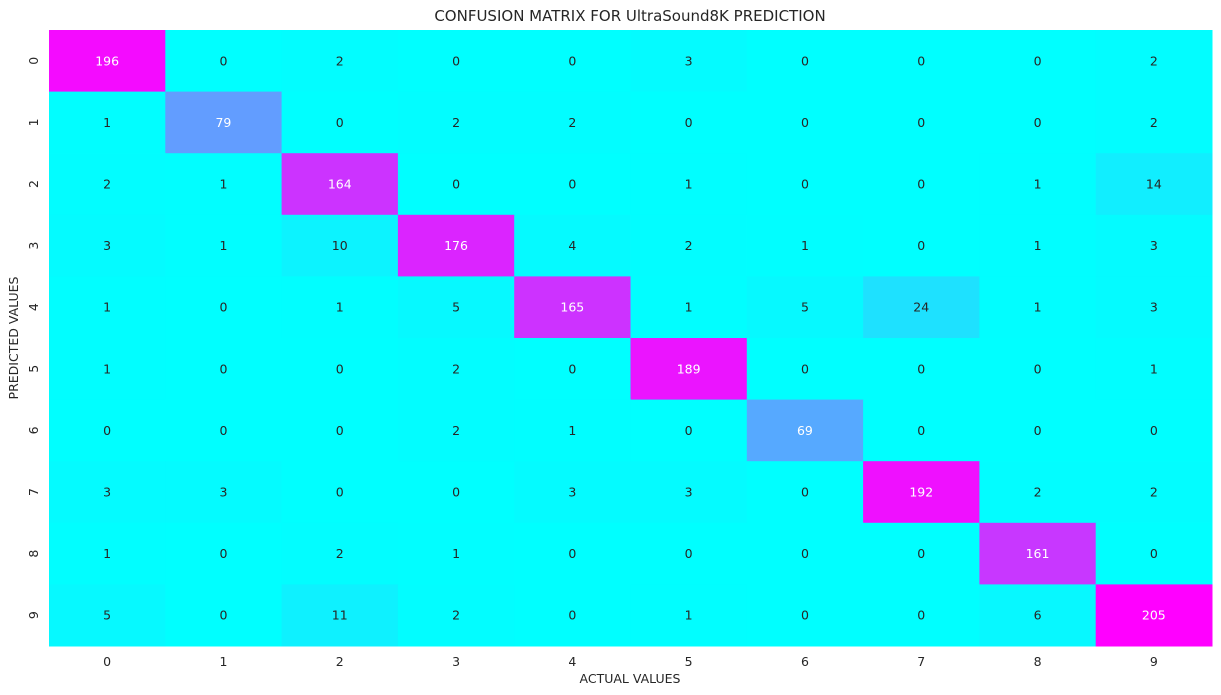  Describe the element at coordinates (107, 615) in the screenshot. I see `cell-value-label: 5` at that location.